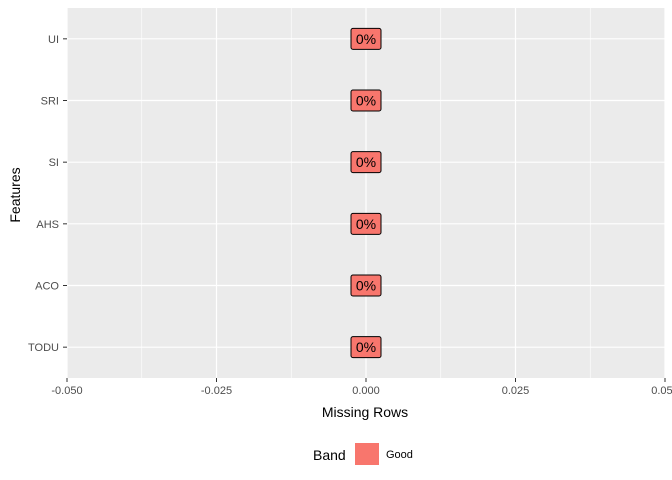 The image size is (672, 480). I want to click on x-axis-title: Missing Rows, so click(365, 412).